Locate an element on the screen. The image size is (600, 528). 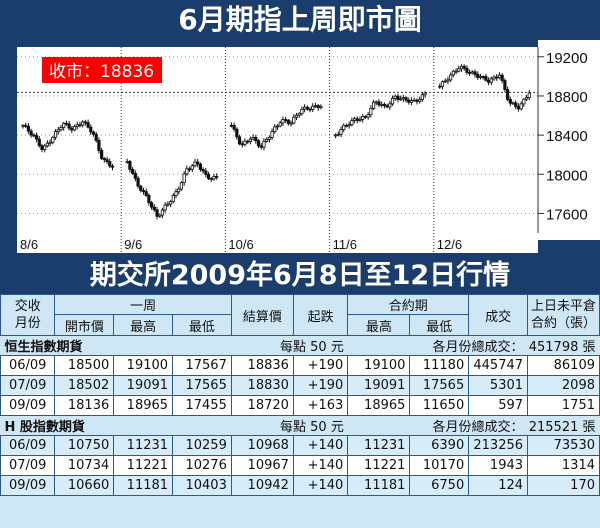
table-cell: 19091 is located at coordinates (143, 385).